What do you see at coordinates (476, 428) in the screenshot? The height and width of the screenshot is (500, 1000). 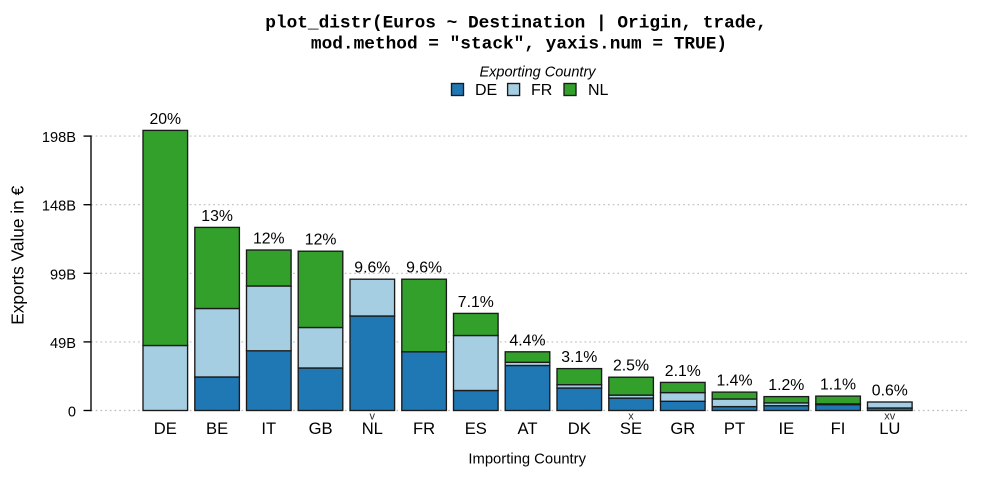 I see `svg-text: ES` at bounding box center [476, 428].